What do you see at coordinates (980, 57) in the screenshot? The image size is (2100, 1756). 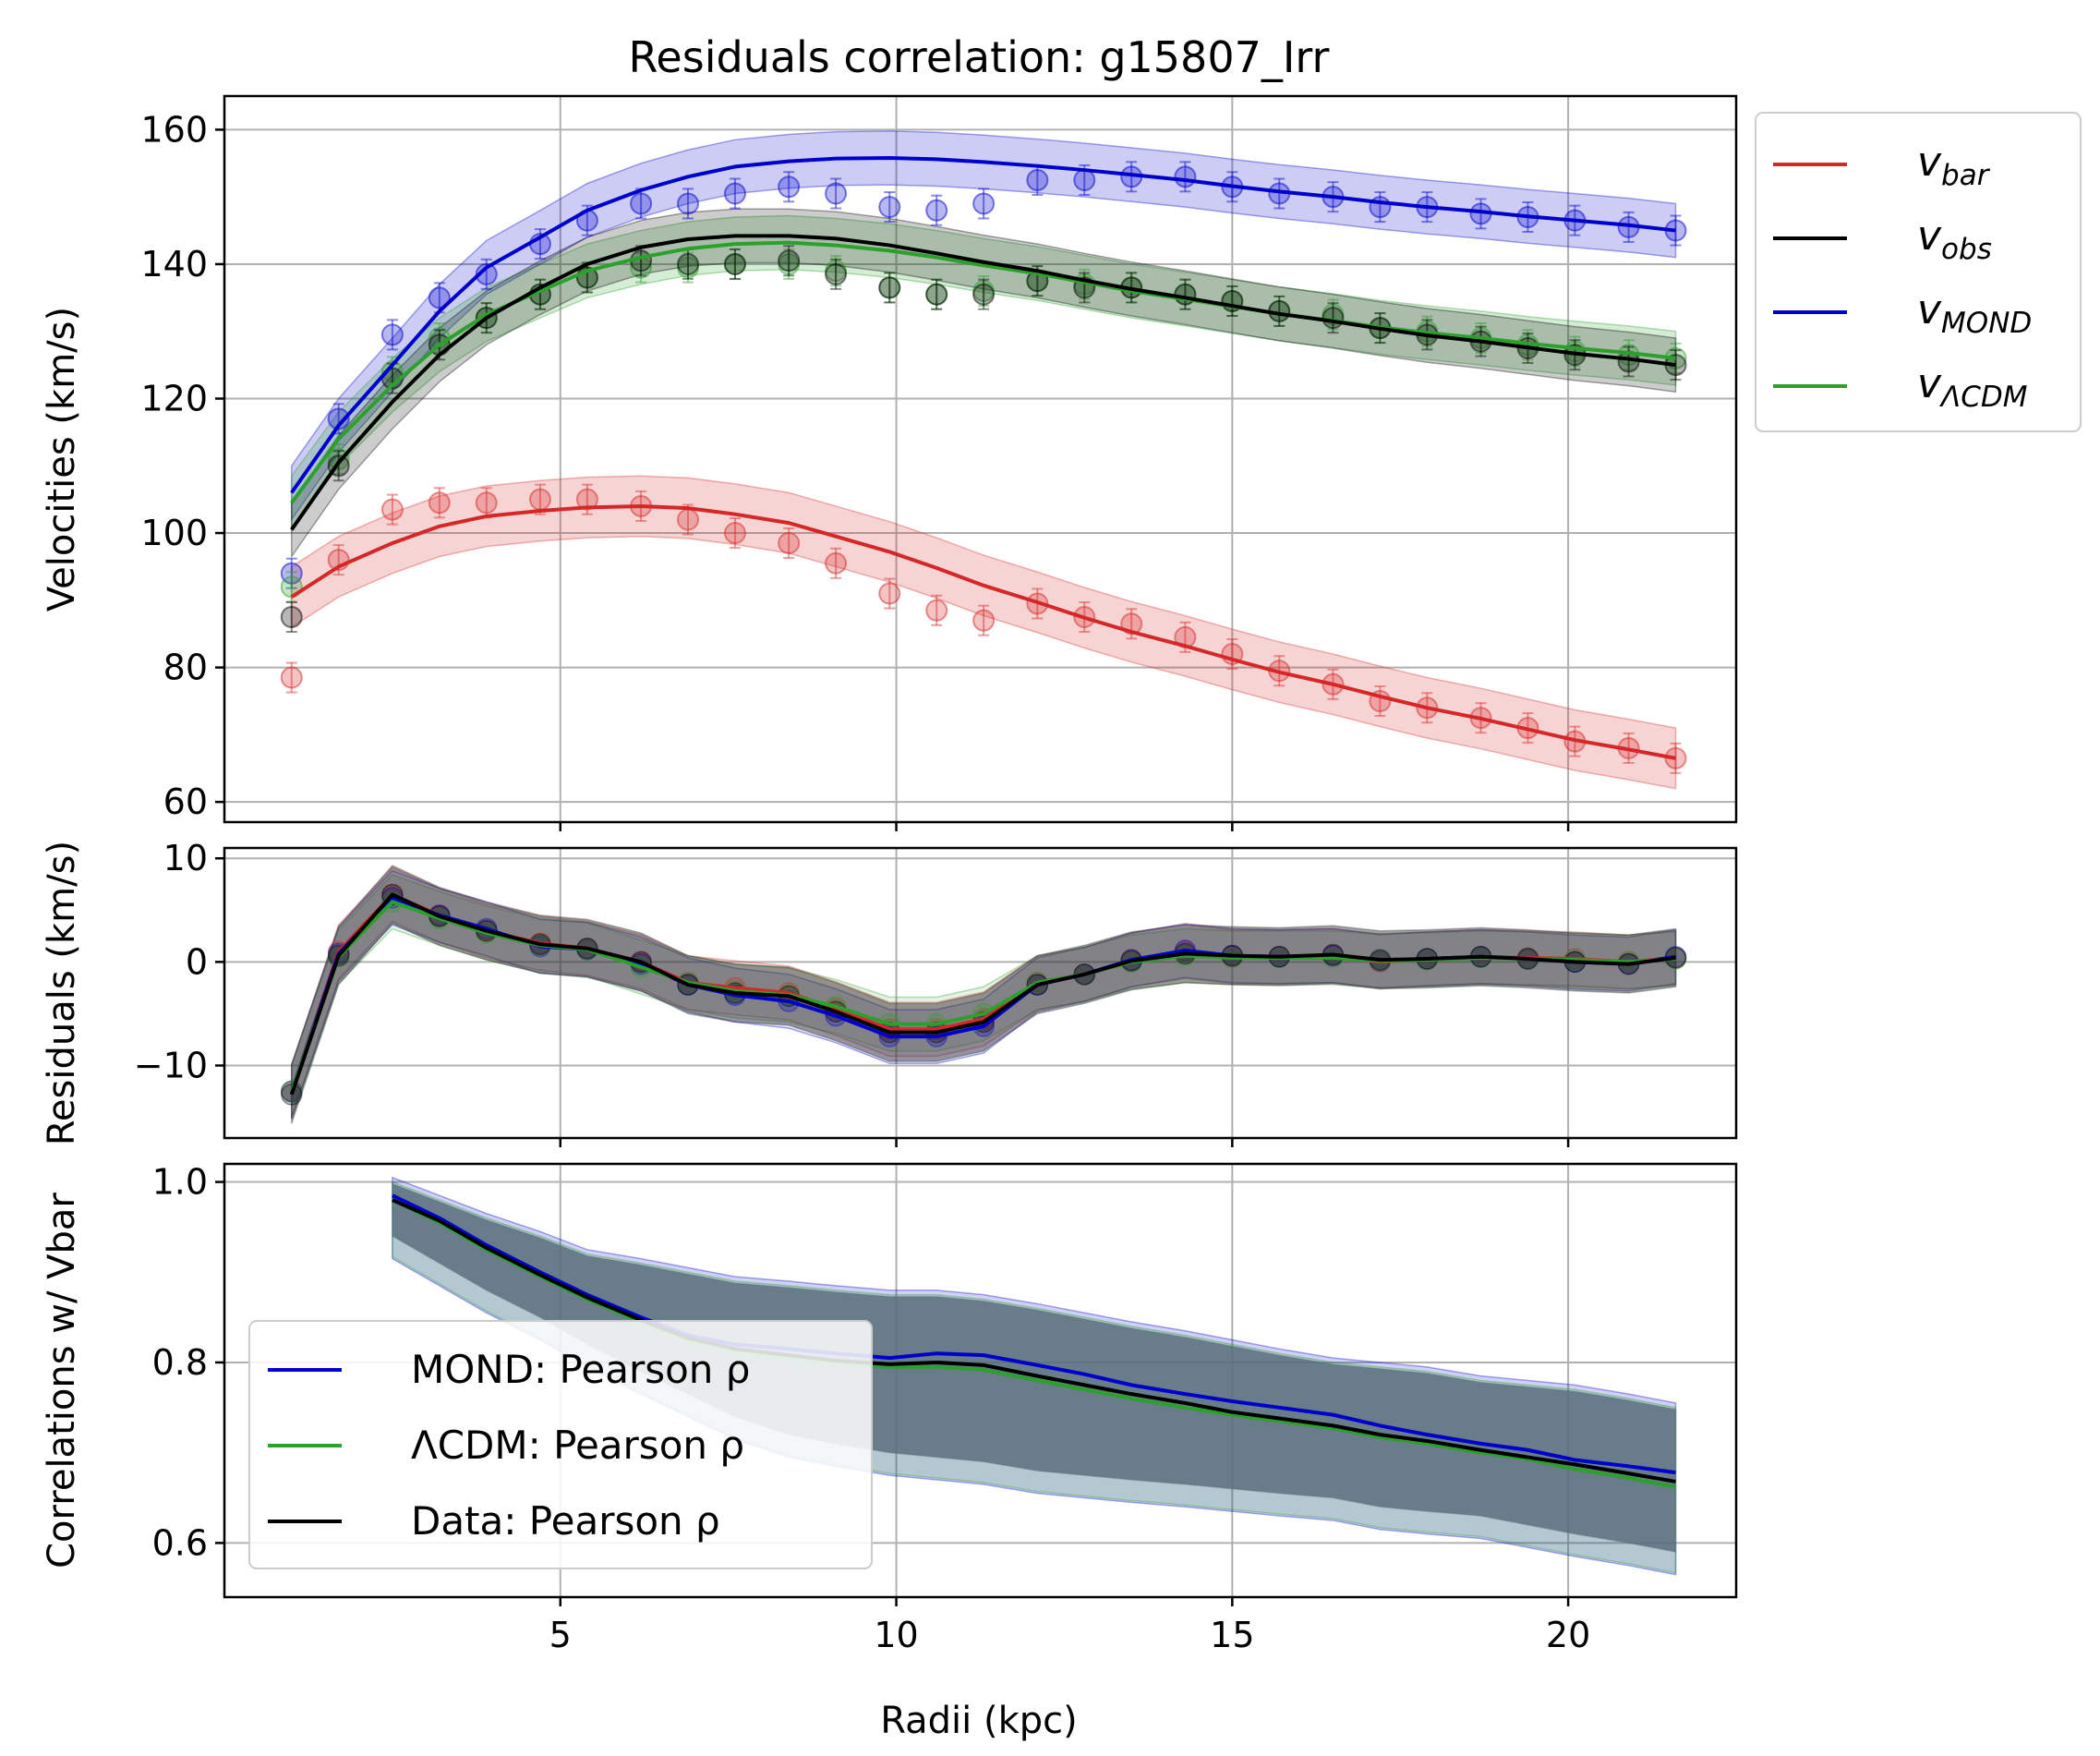 I see `figure-title: Residuals correlation: g15807_Irr` at bounding box center [980, 57].